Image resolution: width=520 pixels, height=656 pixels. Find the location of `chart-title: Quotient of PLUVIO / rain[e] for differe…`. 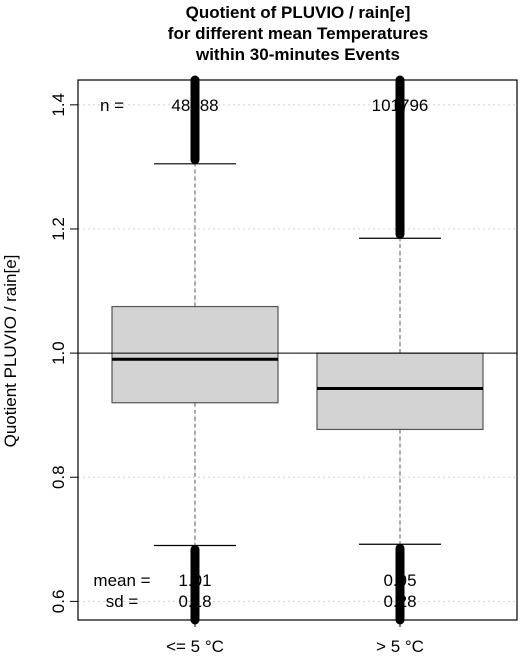

chart-title: Quotient of PLUVIO / rain[e] for differe… is located at coordinates (298, 33).